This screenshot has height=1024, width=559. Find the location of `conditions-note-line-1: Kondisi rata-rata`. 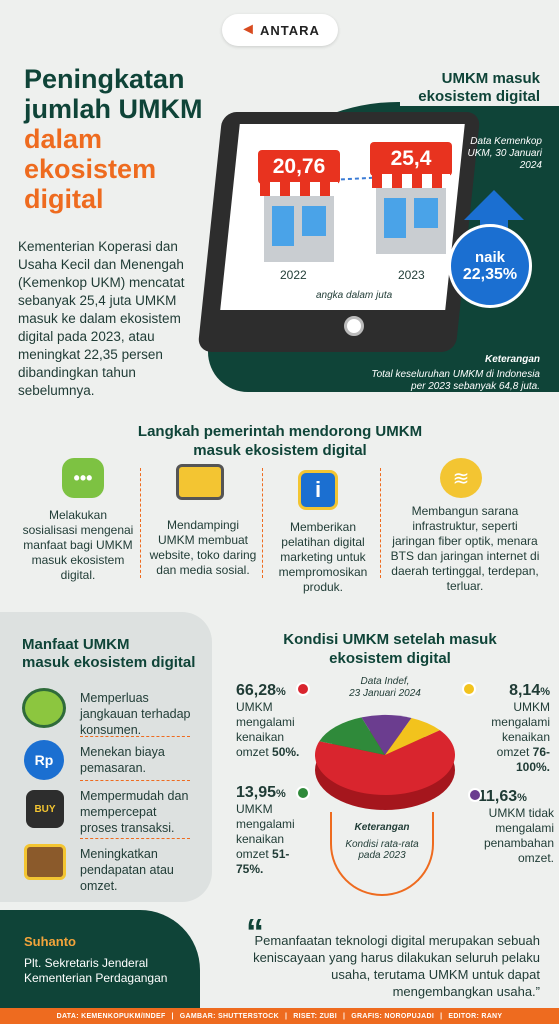

conditions-note-line-1: Kondisi rata-rata is located at coordinates (382, 844).